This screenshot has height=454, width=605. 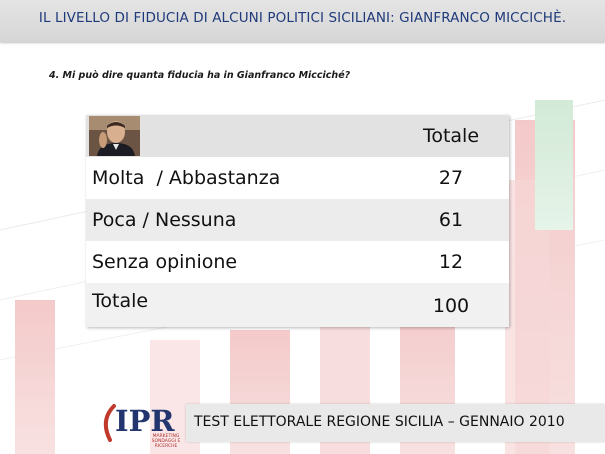 What do you see at coordinates (451, 306) in the screenshot?
I see `row-value: 100` at bounding box center [451, 306].